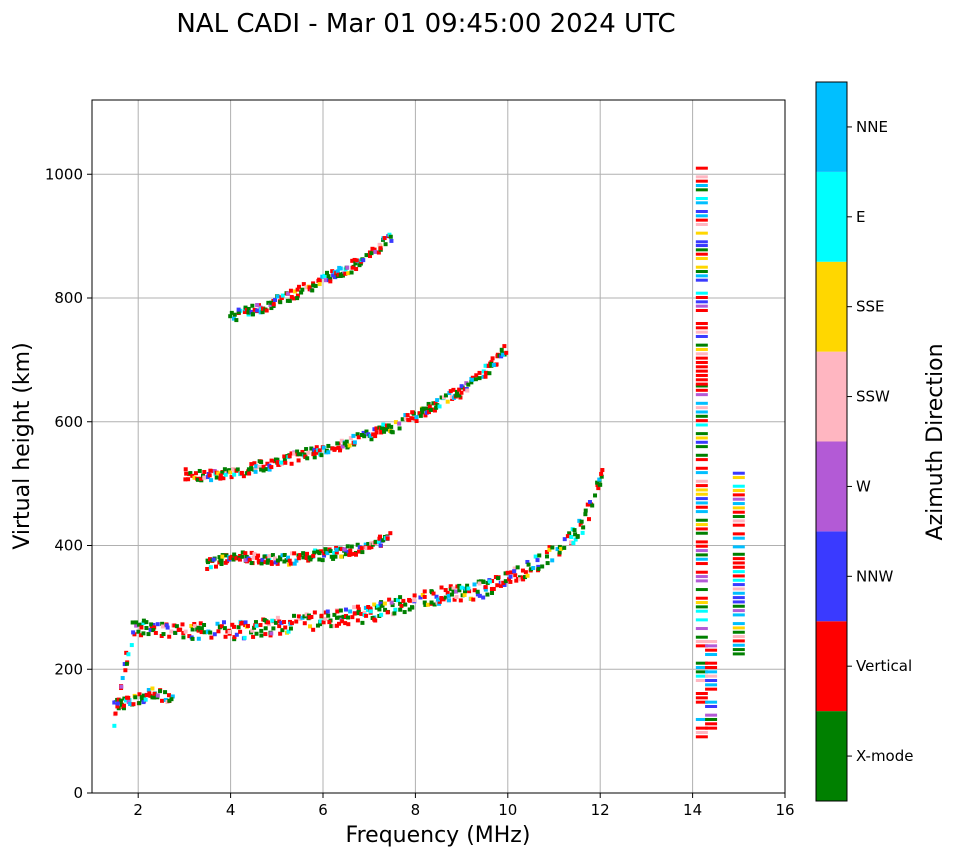 The image size is (958, 857). Describe the element at coordinates (863, 486) in the screenshot. I see `colorbar-tick-label: W` at that location.